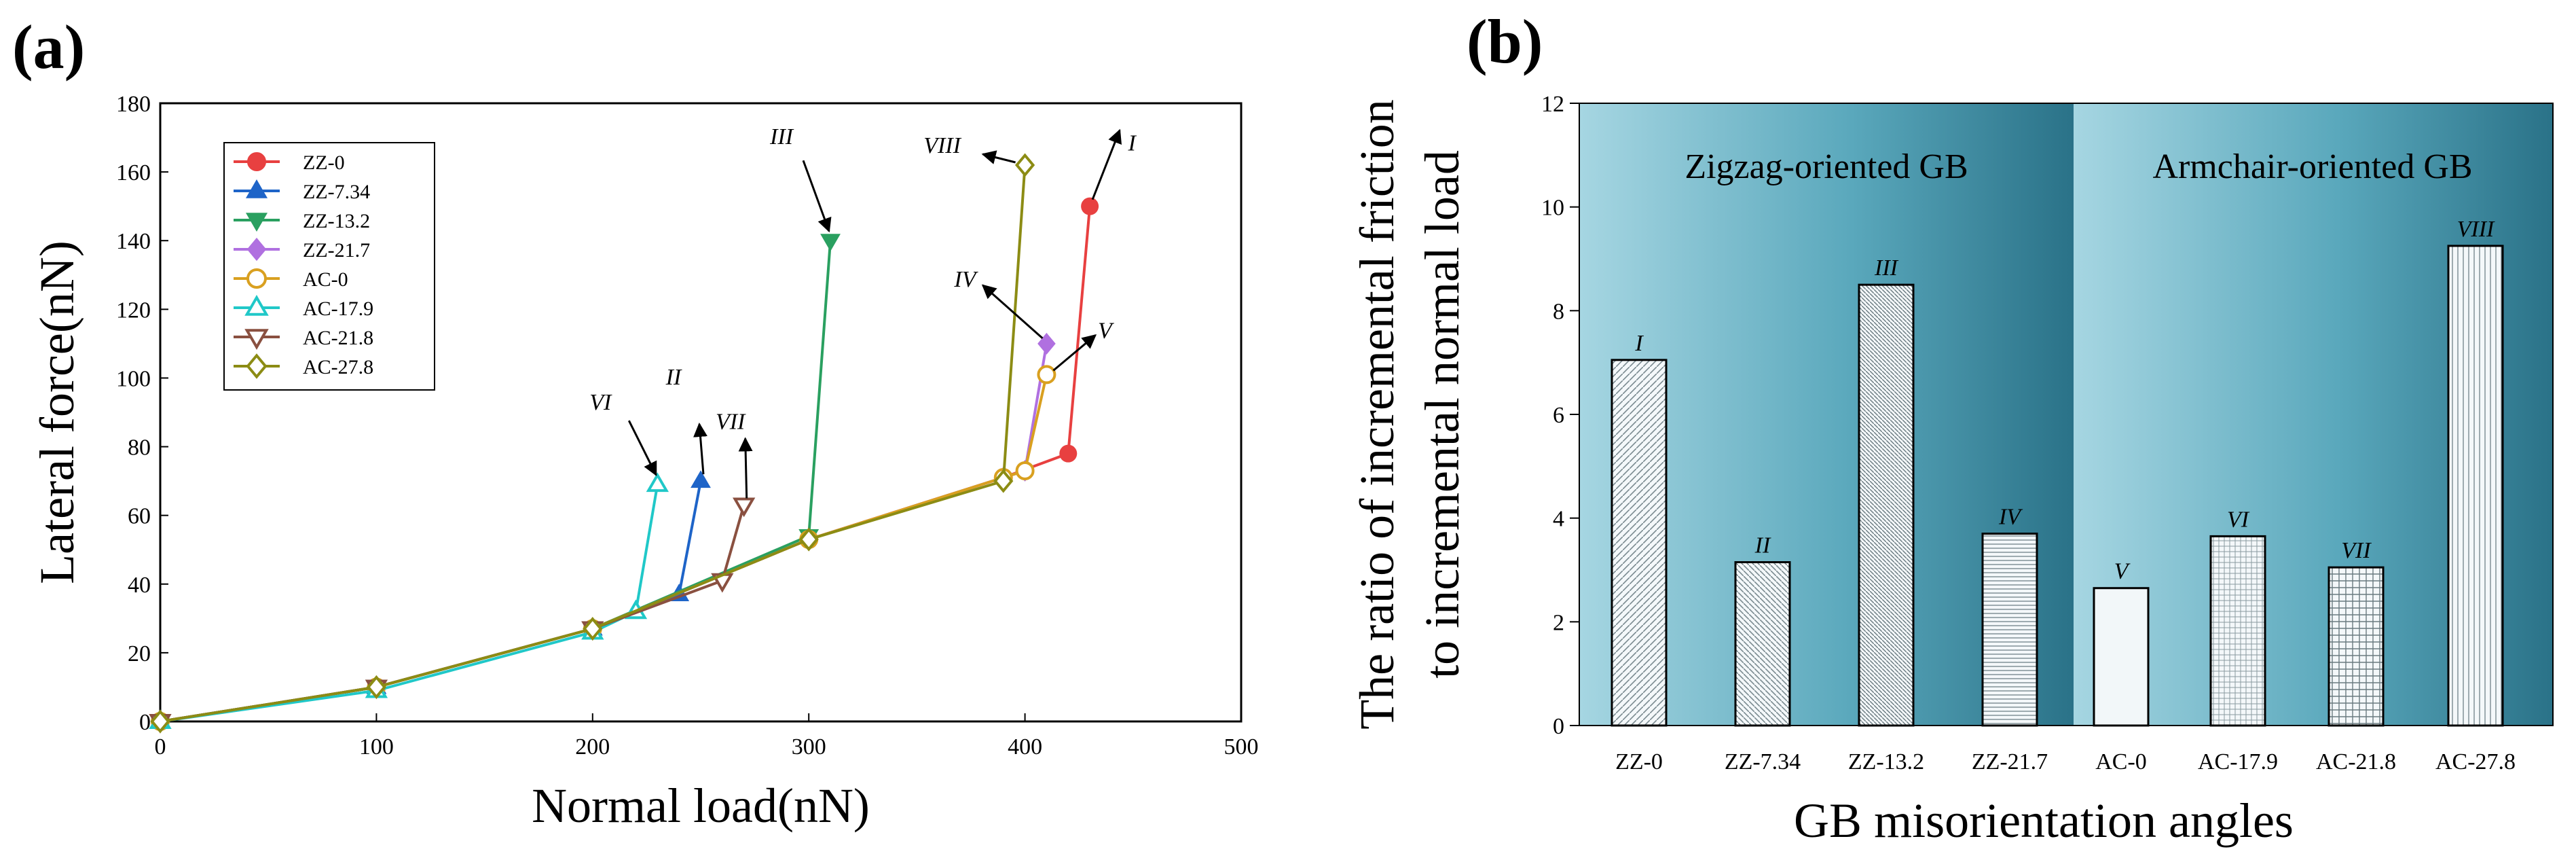  I want to click on panel-a-label: (a), so click(48, 47).